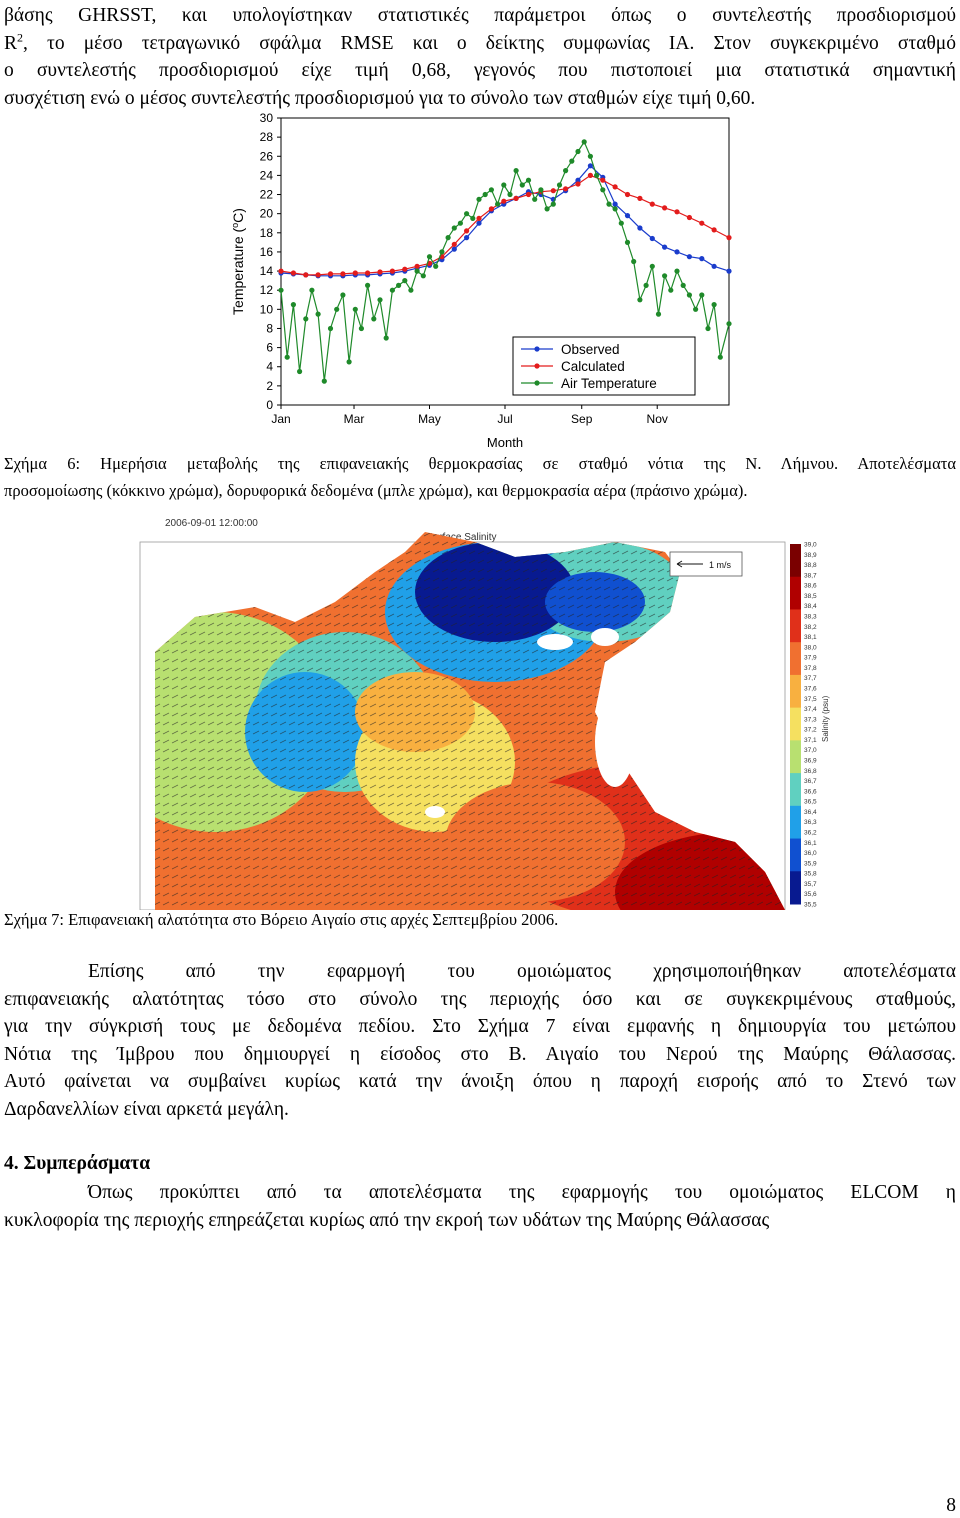 The width and height of the screenshot is (960, 1518). Describe the element at coordinates (810, 884) in the screenshot. I see `colorbar-tick-label: 35,7` at that location.